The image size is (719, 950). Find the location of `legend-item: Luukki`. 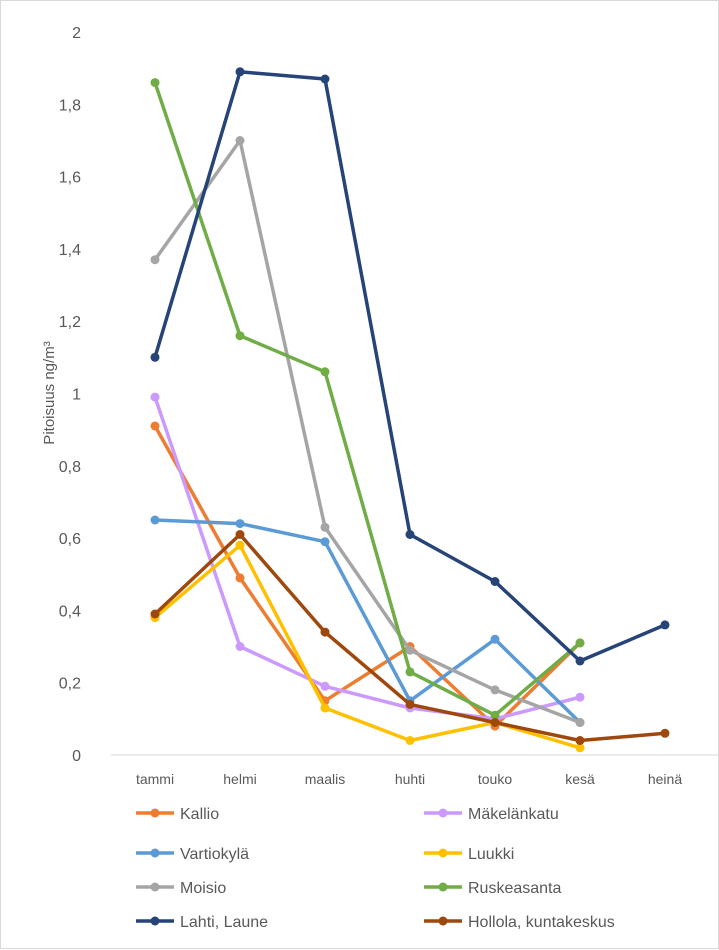

legend-item: Luukki is located at coordinates (469, 854).